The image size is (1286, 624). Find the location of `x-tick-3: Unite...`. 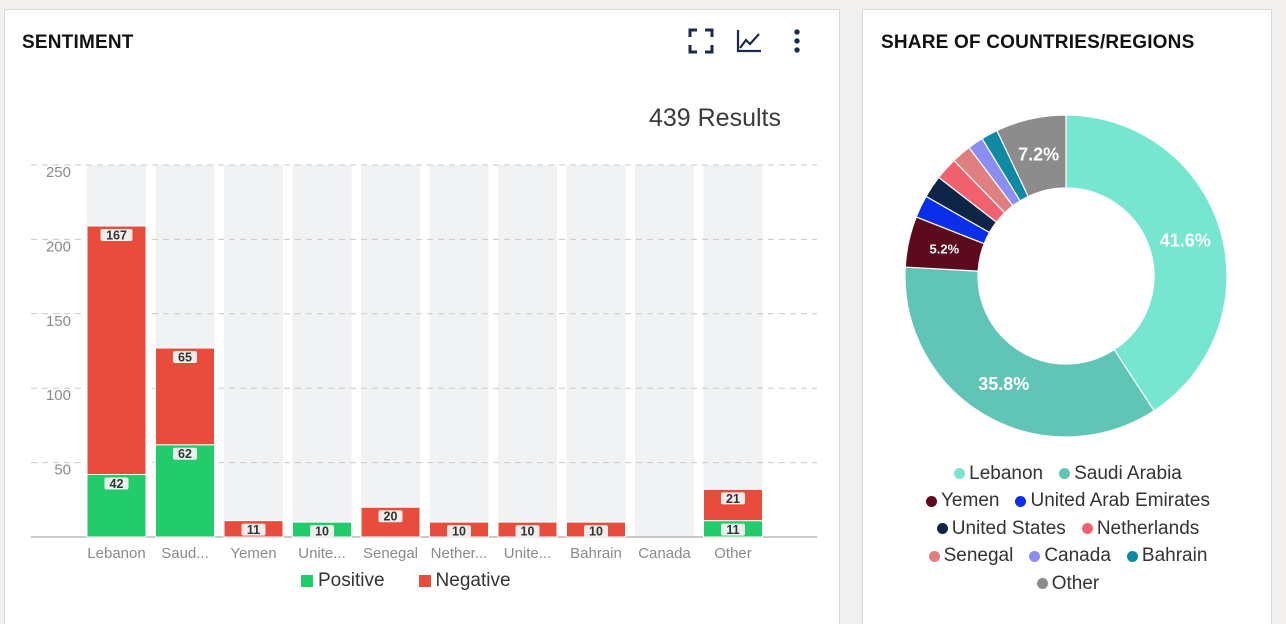

x-tick-3: Unite... is located at coordinates (322, 553).